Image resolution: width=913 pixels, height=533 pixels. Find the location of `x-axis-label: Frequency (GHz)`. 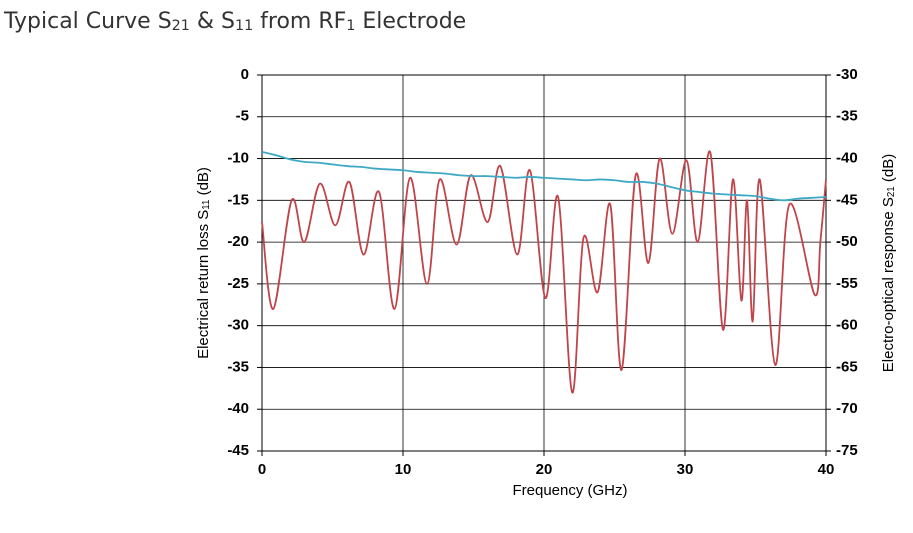

x-axis-label: Frequency (GHz) is located at coordinates (569, 490).